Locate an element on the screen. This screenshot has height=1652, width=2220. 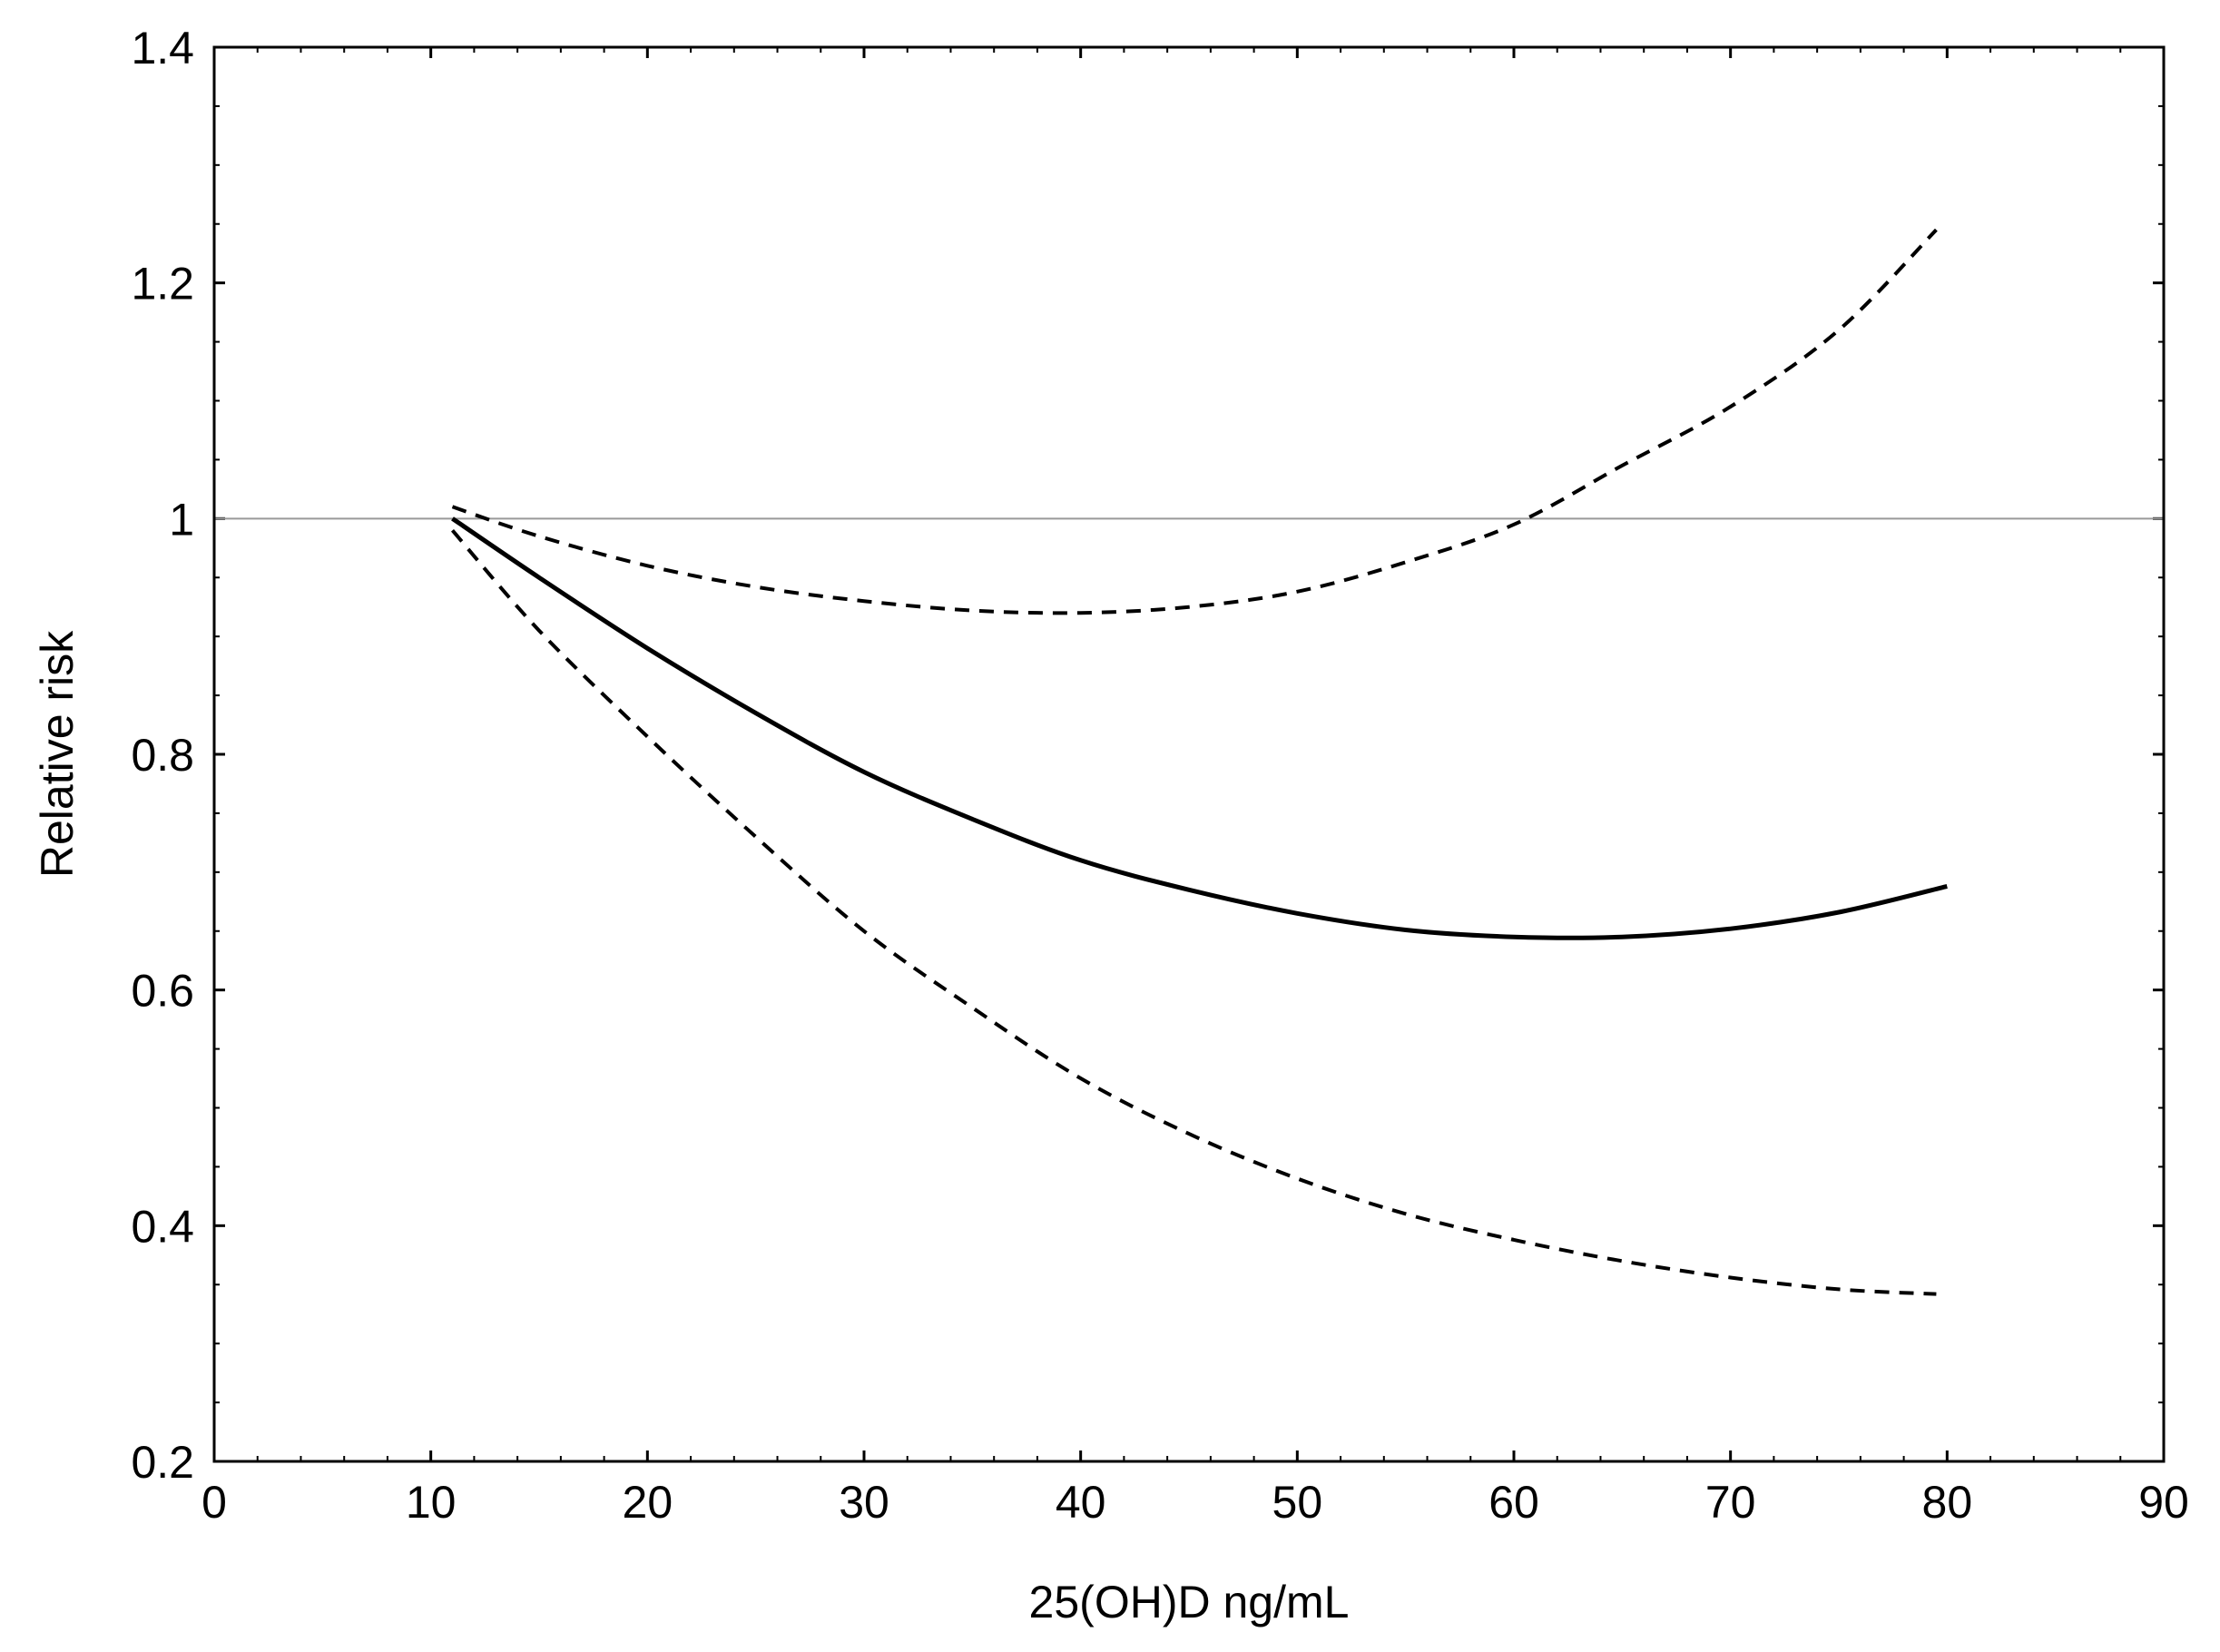
y-tick-label: 1.2 is located at coordinates (162, 284).